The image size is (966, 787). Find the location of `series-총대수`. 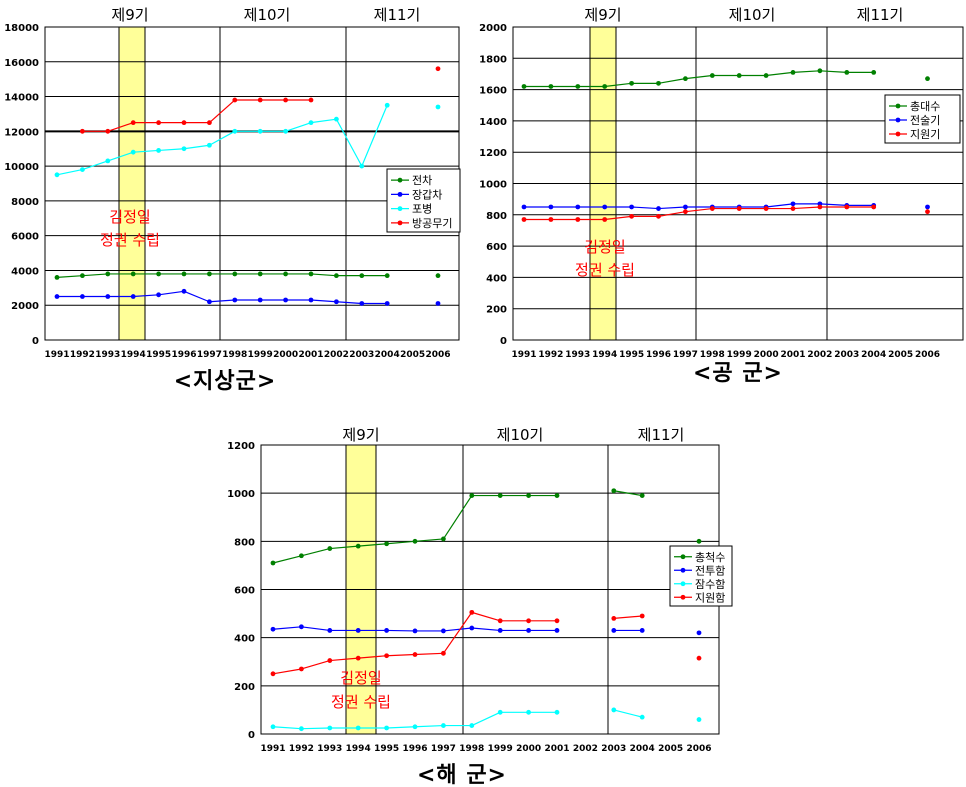

series-총대수 is located at coordinates (725, 78).